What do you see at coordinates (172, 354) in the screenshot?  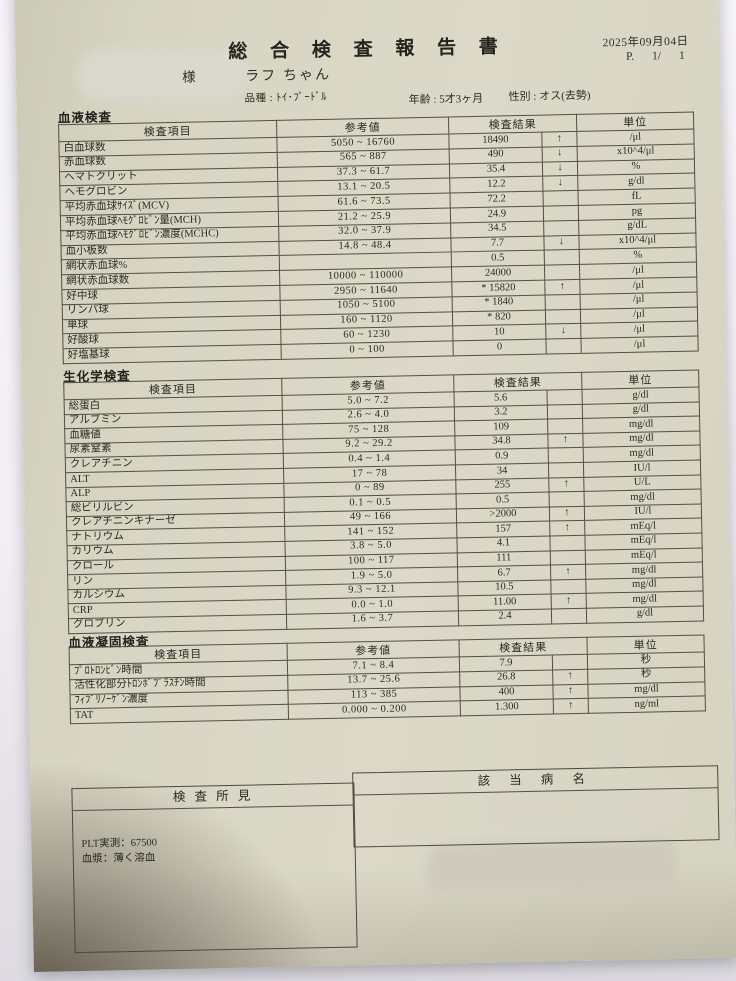 I see `cell-item: 好塩基球` at bounding box center [172, 354].